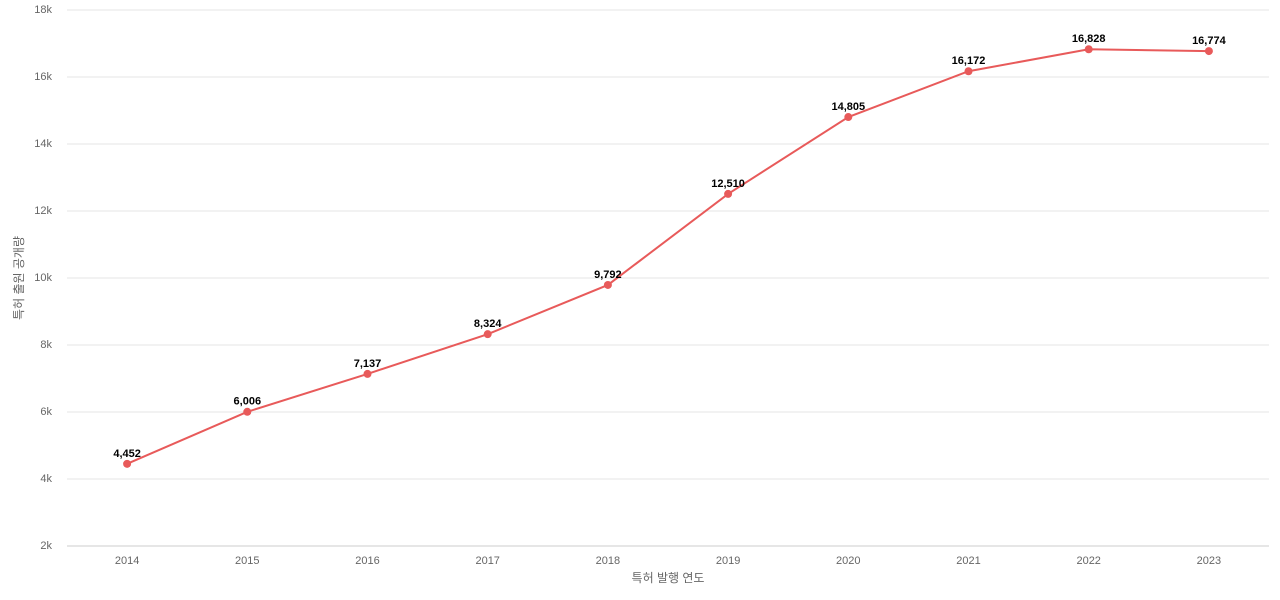 This screenshot has width=1280, height=600. What do you see at coordinates (368, 364) in the screenshot?
I see `value-label: 7,137` at bounding box center [368, 364].